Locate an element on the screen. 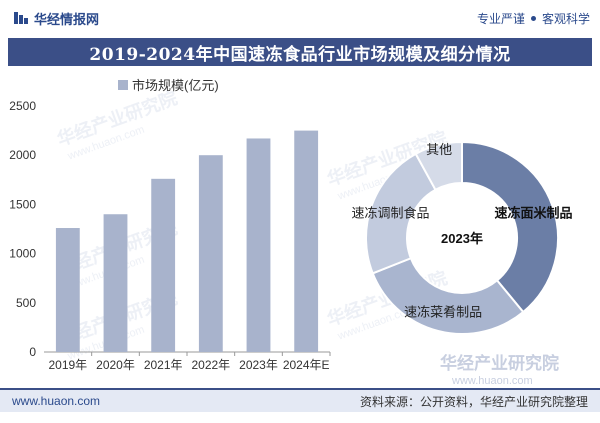 This screenshot has width=600, height=423. x-tick-label: 2020年 is located at coordinates (115, 365).